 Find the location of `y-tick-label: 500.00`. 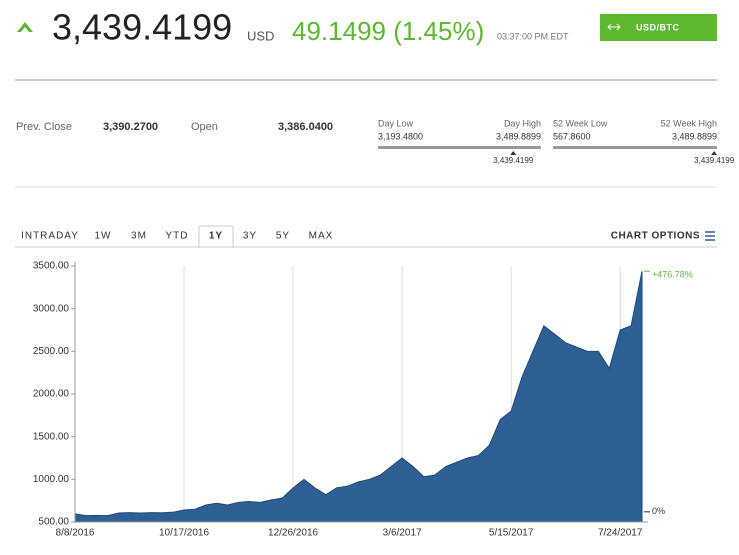

y-tick-label: 500.00 is located at coordinates (53, 522).